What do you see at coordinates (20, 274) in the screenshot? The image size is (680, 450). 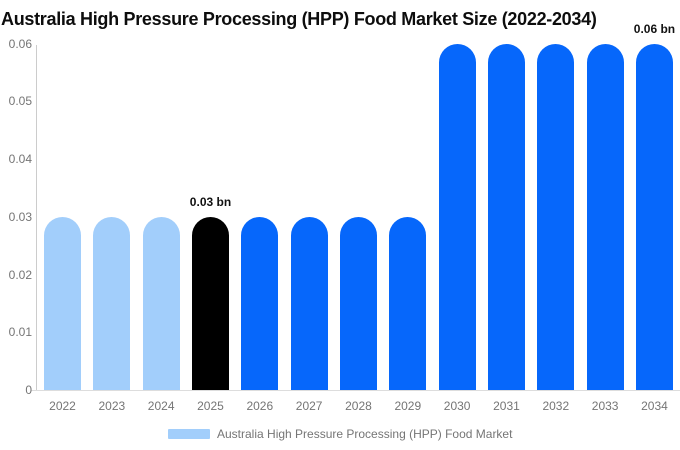 I see `y-axis-label-0.02: 0.02` at bounding box center [20, 274].